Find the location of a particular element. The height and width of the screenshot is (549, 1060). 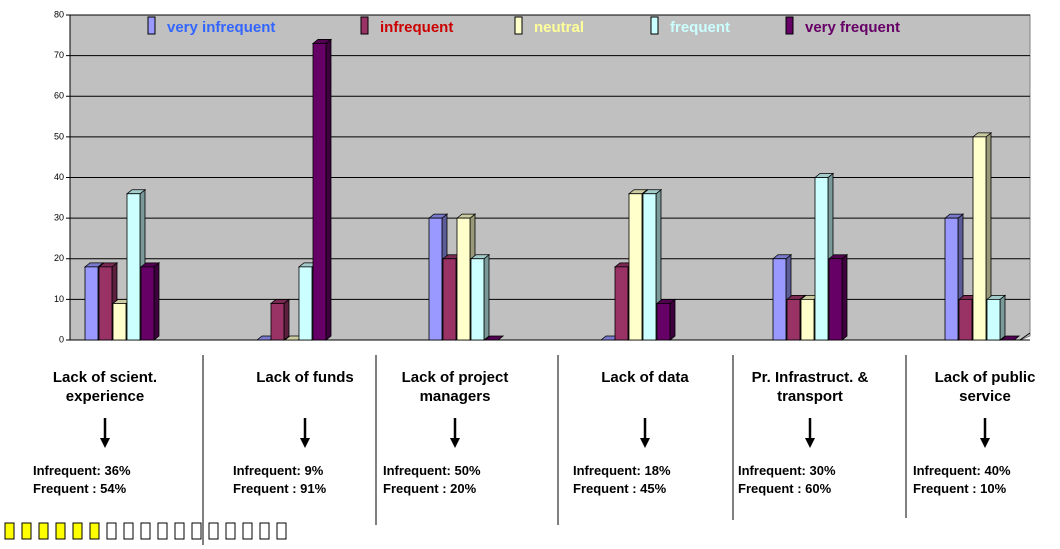

annotation: Frequent : 54% is located at coordinates (80, 488).